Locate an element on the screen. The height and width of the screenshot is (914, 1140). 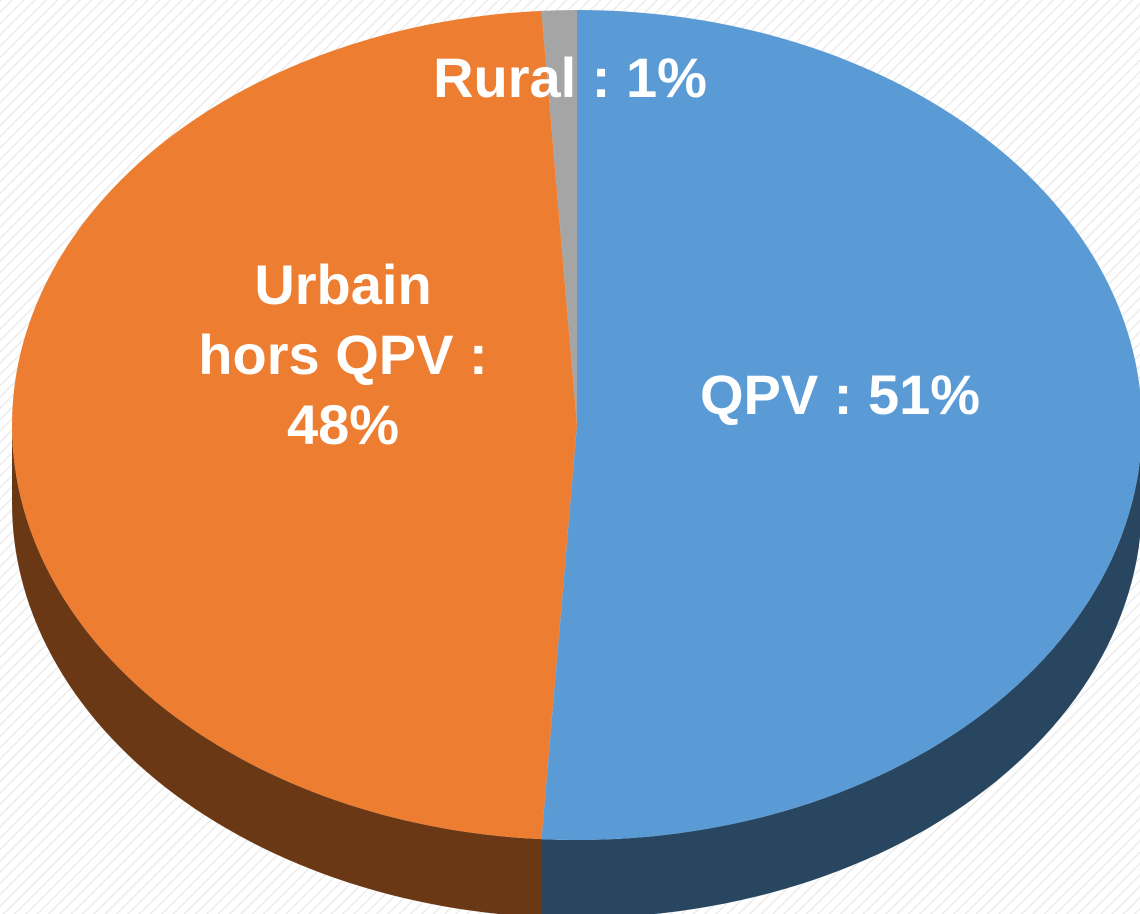
data-label: Urbain hors QPV : 48% is located at coordinates (343, 354).